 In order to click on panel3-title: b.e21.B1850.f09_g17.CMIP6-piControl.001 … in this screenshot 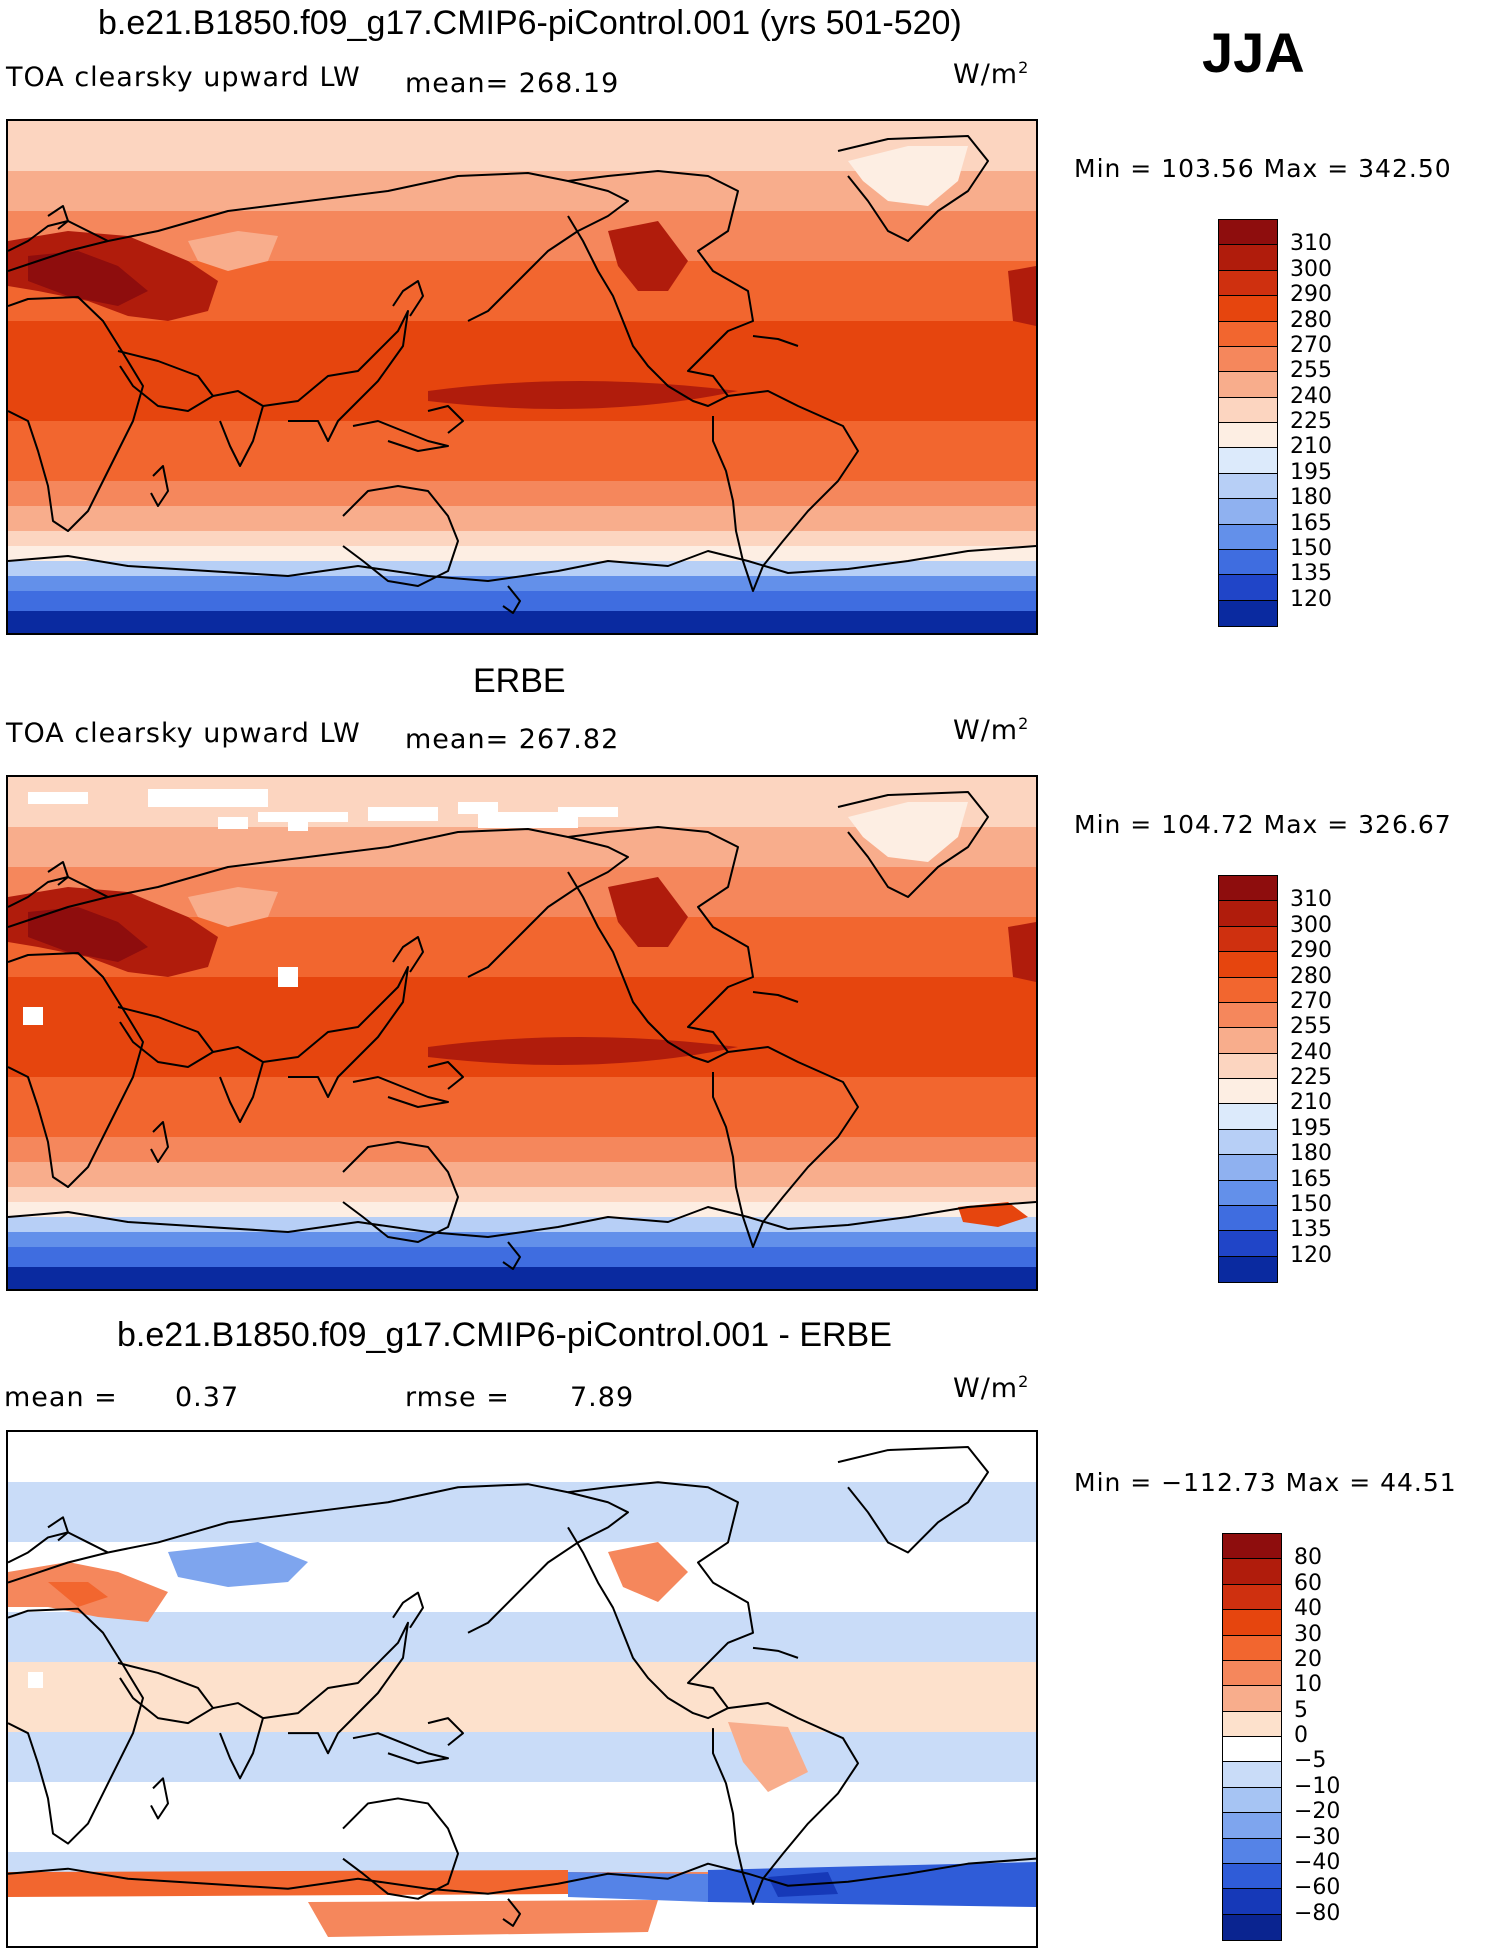, I will do `click(504, 1335)`.